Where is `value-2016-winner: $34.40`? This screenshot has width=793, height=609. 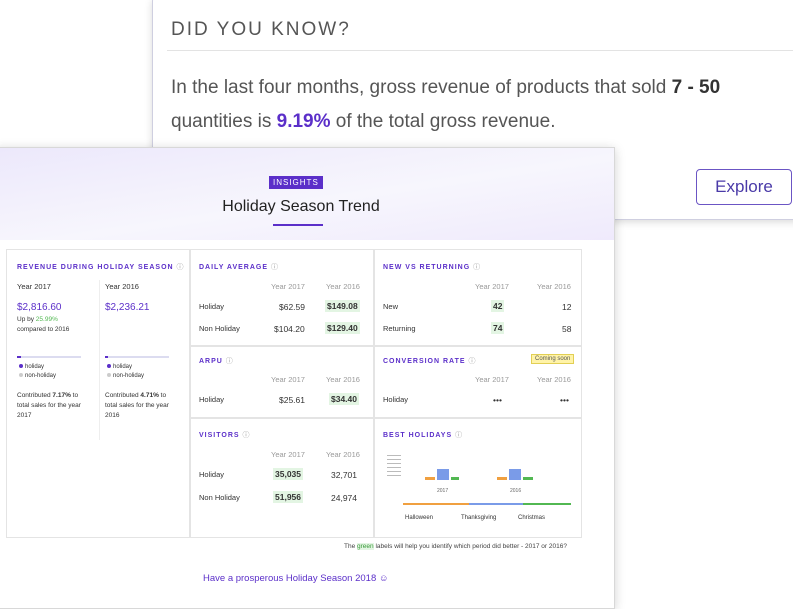 value-2016-winner: $34.40 is located at coordinates (344, 399).